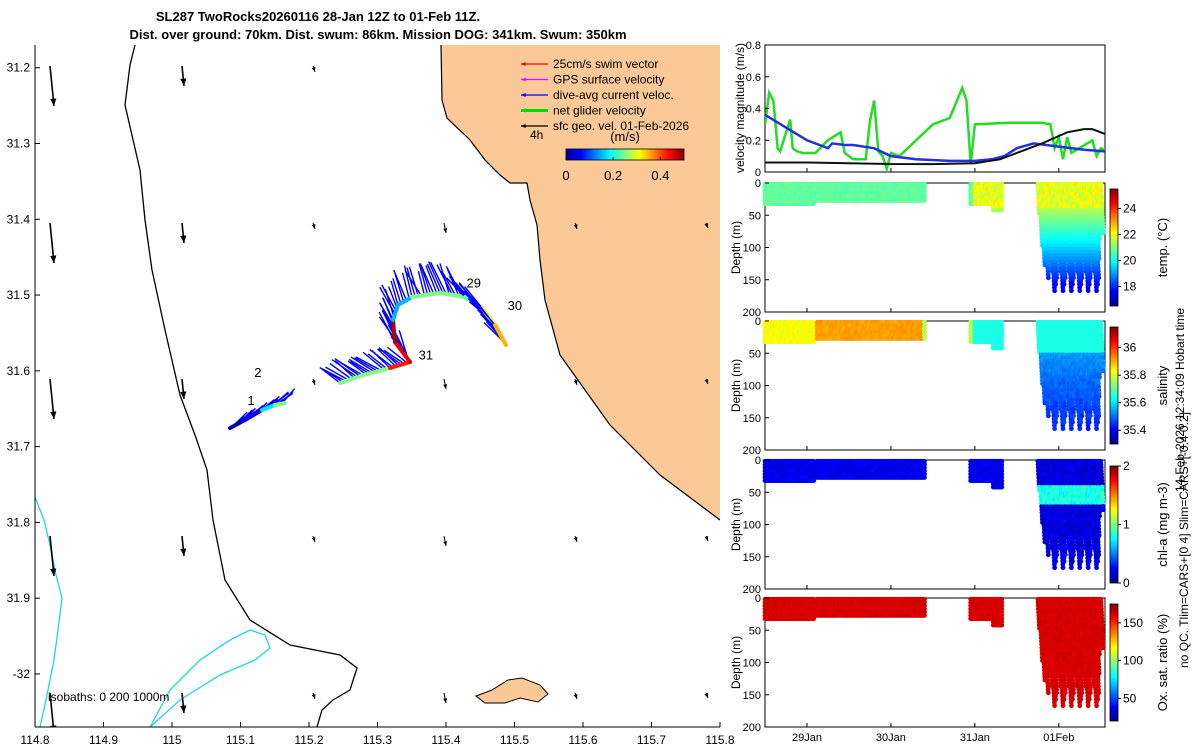 The width and height of the screenshot is (1200, 750). Describe the element at coordinates (605, 64) in the screenshot. I see `legend-label: 25cm/s swim vector` at that location.